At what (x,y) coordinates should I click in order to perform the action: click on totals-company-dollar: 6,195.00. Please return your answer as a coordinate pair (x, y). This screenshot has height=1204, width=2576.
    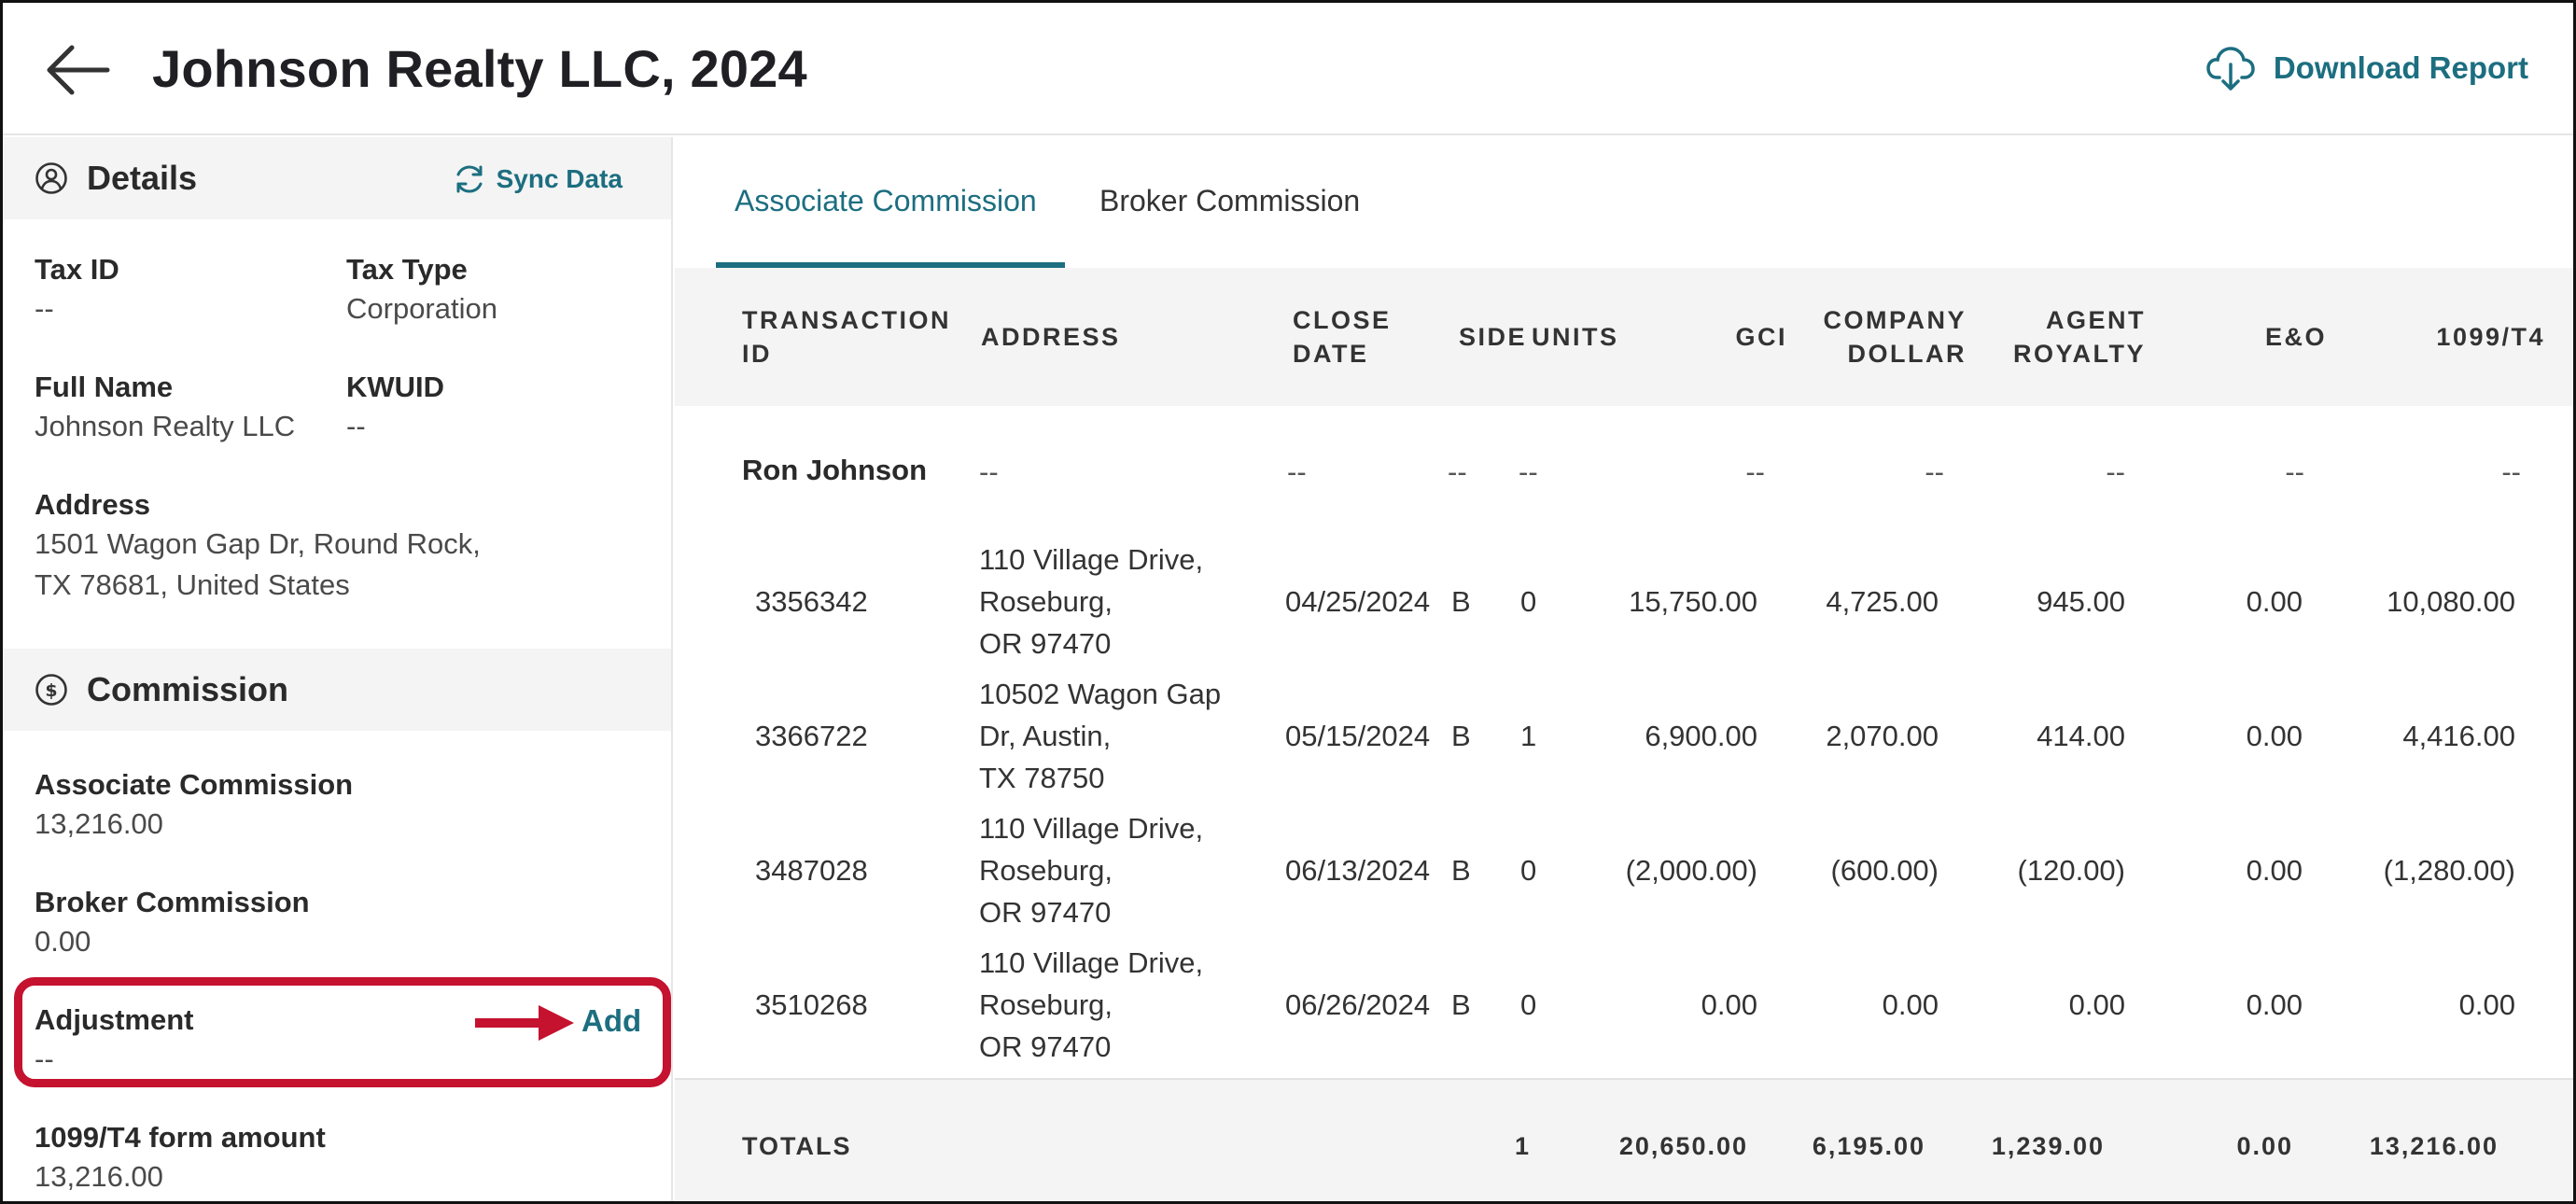
    Looking at the image, I should click on (1868, 1146).